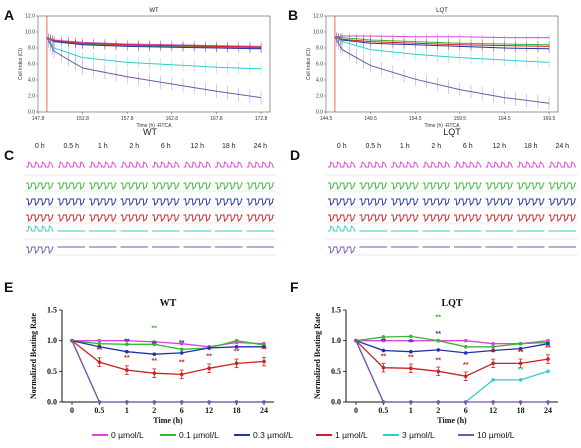 This screenshot has width=581, height=448. What do you see at coordinates (466, 410) in the screenshot?
I see `x-tick-label: 6` at bounding box center [466, 410].